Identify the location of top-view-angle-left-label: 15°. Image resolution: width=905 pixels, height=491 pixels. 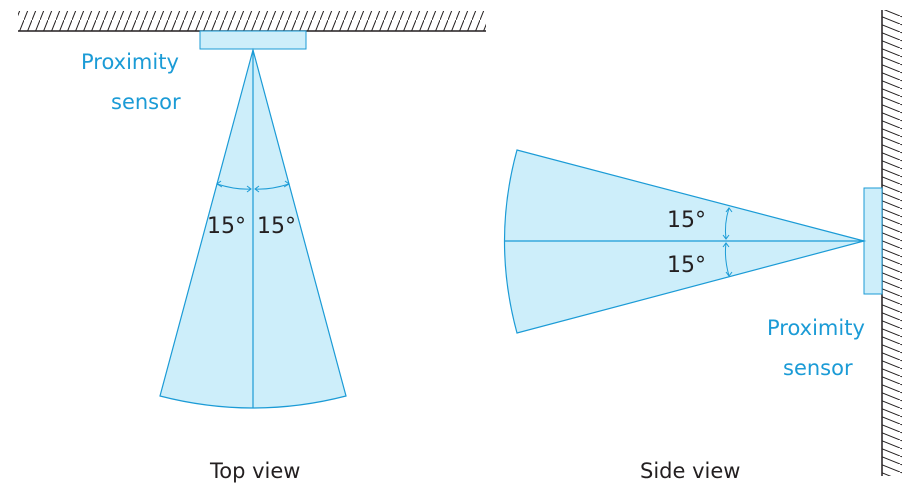
(226, 226).